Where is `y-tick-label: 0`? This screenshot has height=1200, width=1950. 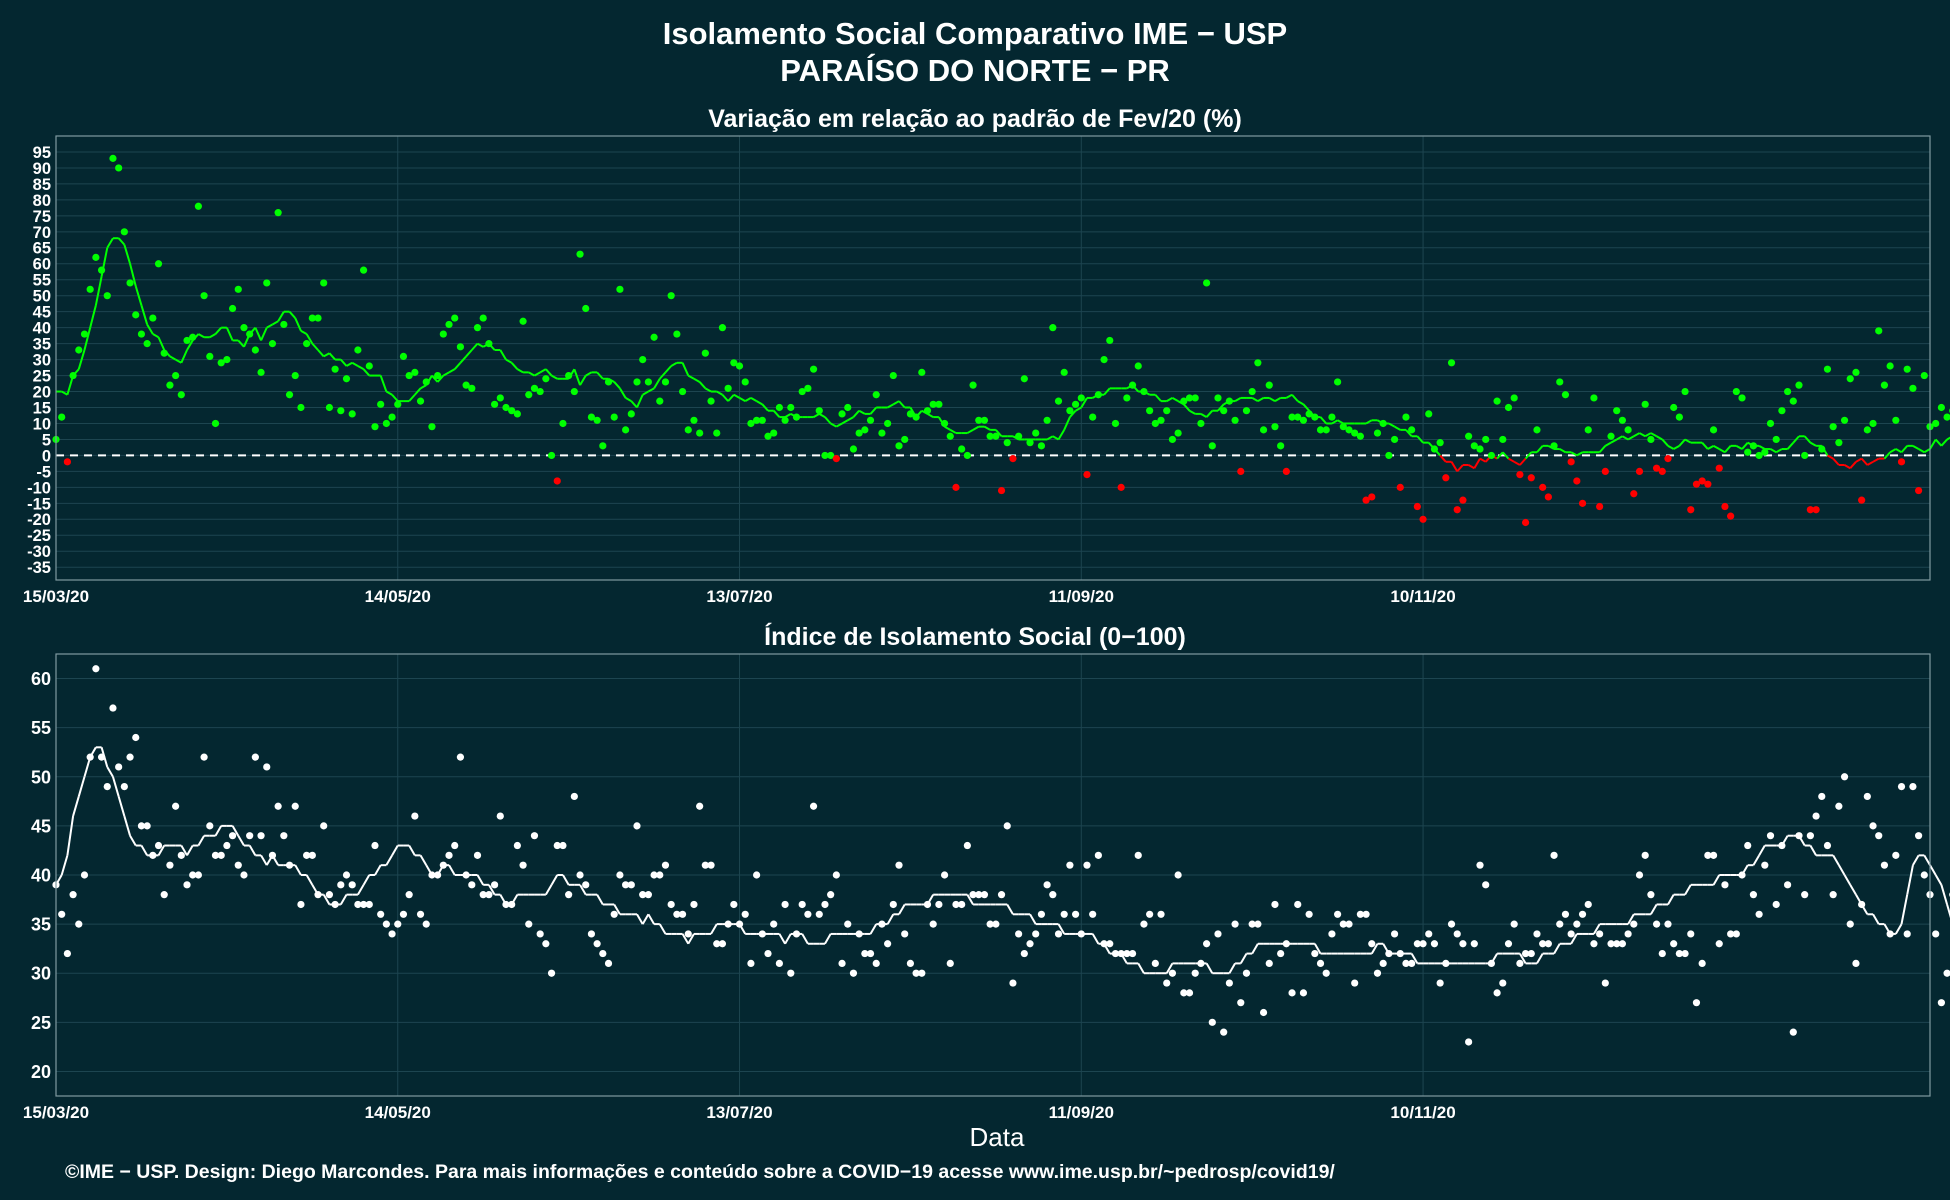 y-tick-label: 0 is located at coordinates (46, 456).